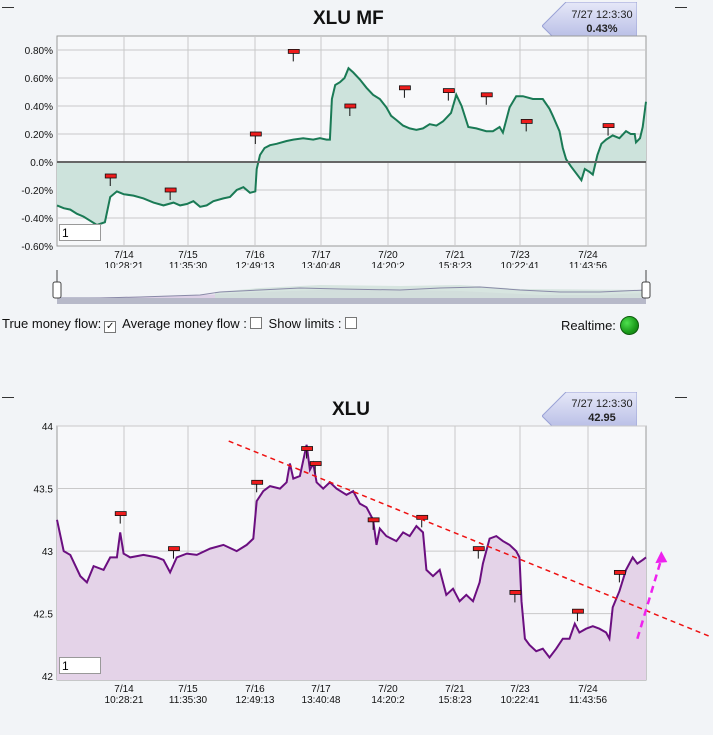  I want to click on realtime-indicator: Realtime:, so click(600, 325).